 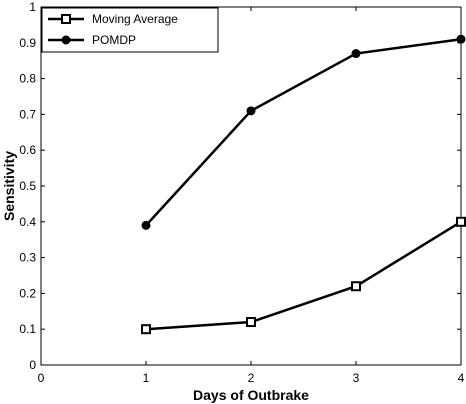 I want to click on y-tick-label: 0.2, so click(x=27, y=293).